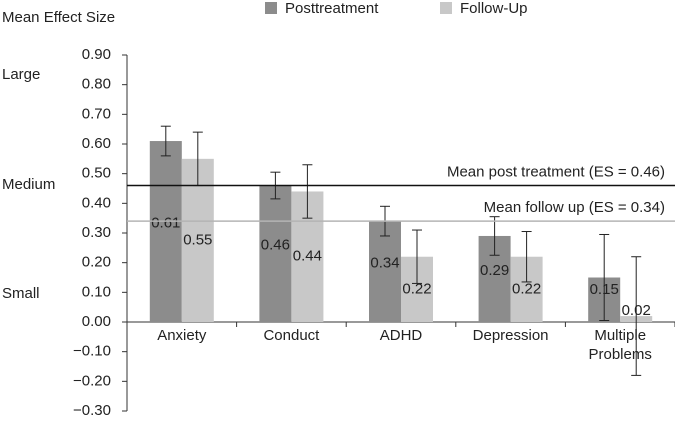 The height and width of the screenshot is (422, 675). Describe the element at coordinates (92, 410) in the screenshot. I see `y-tick-label: −0.30` at that location.